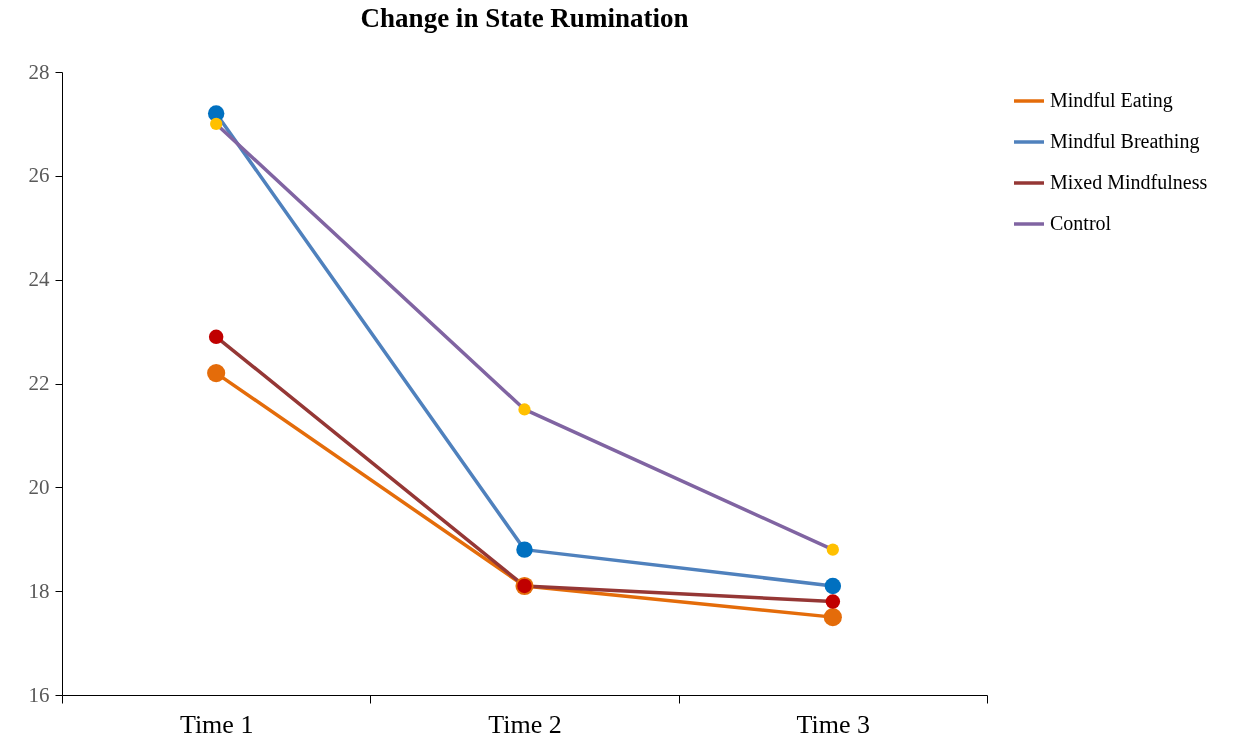 The image size is (1255, 752). What do you see at coordinates (39, 175) in the screenshot?
I see `y-tick-label: 26` at bounding box center [39, 175].